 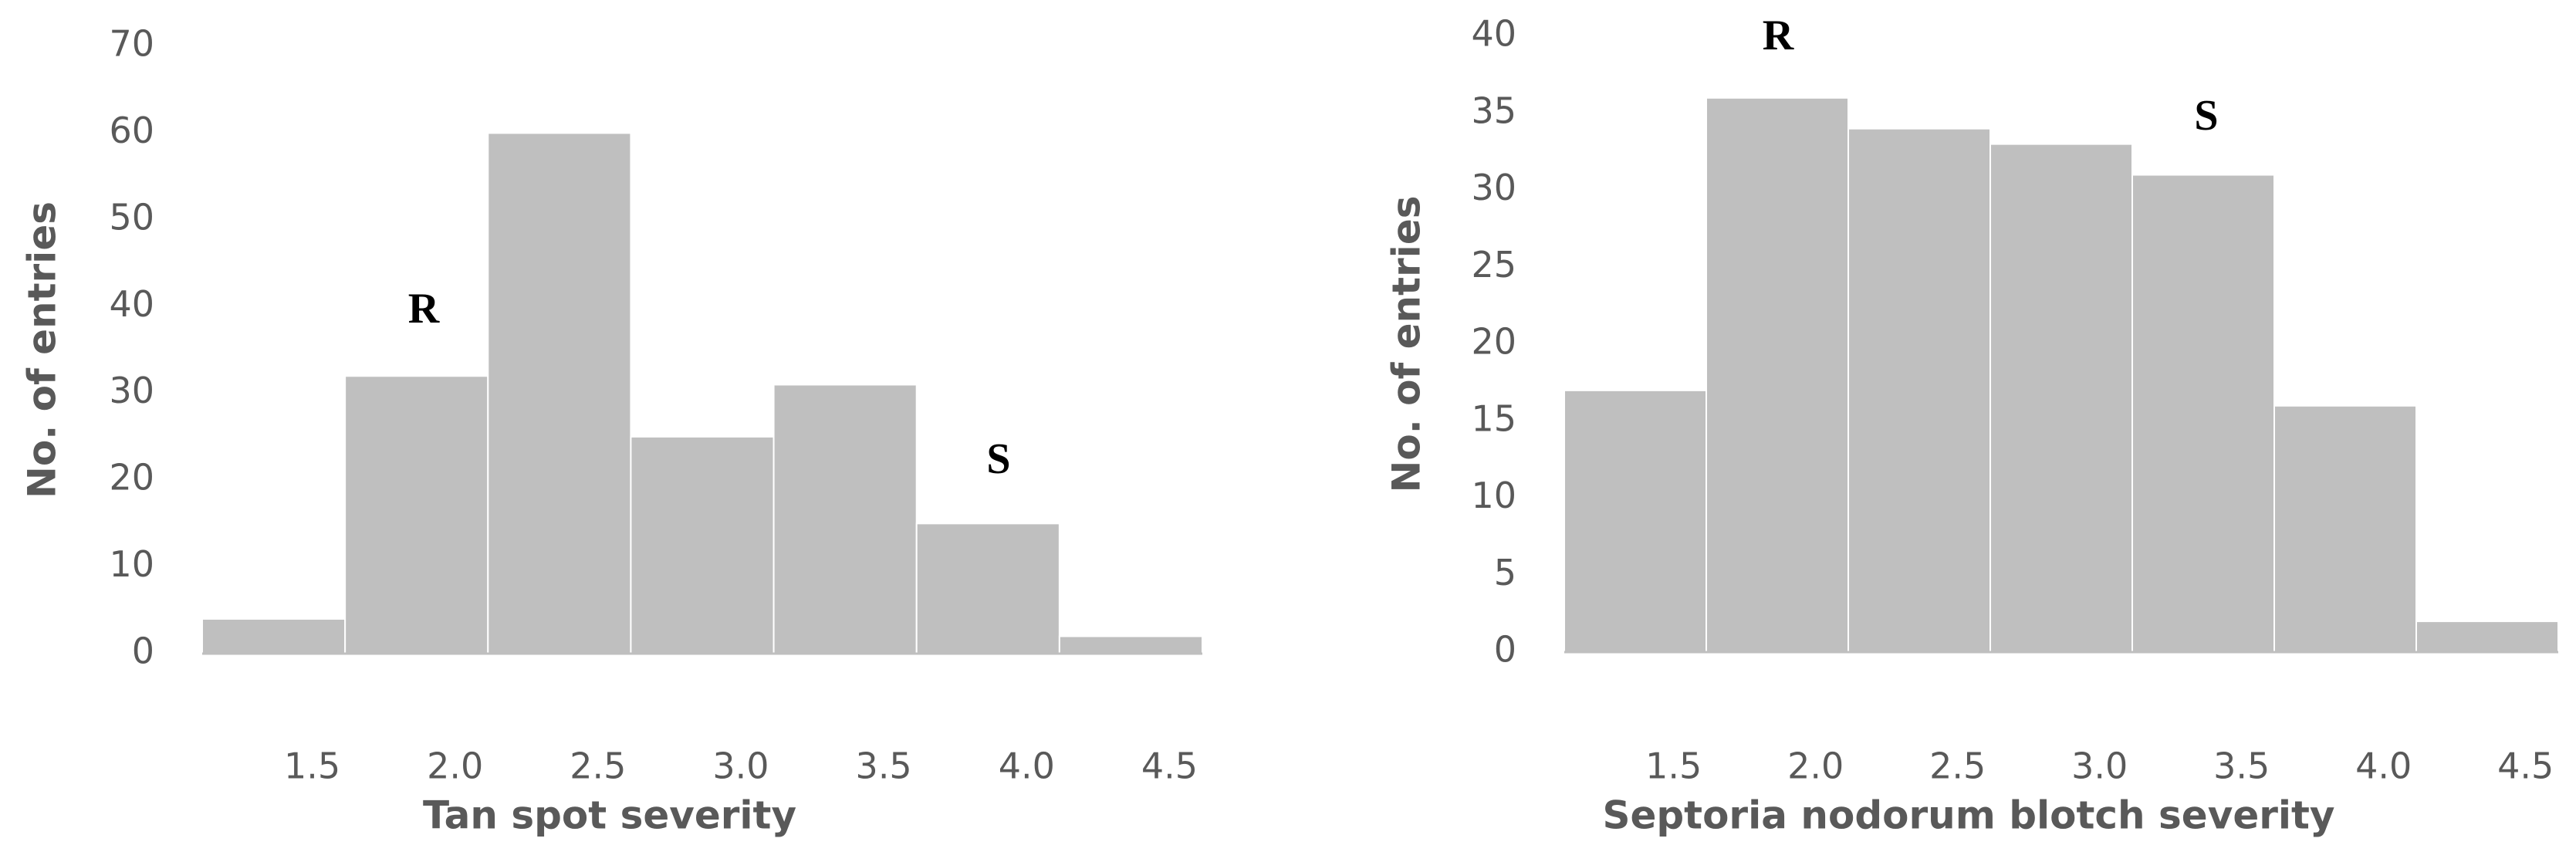 What do you see at coordinates (131, 44) in the screenshot?
I see `y-tick-label: 70` at bounding box center [131, 44].